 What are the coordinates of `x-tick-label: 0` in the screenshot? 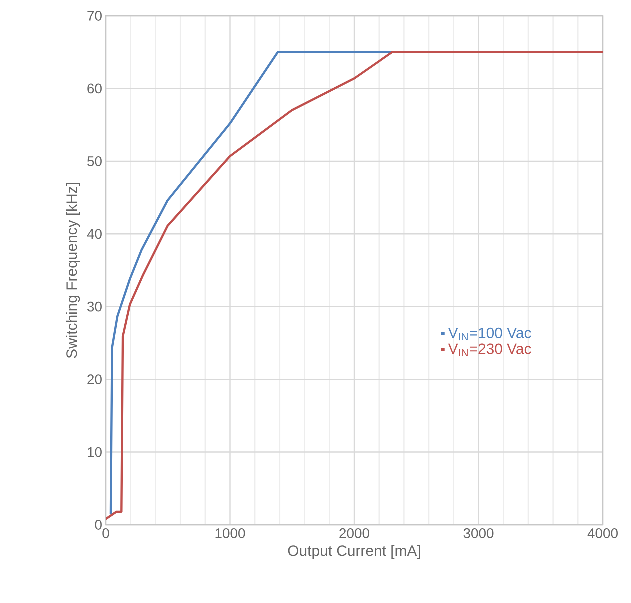 It's located at (106, 533).